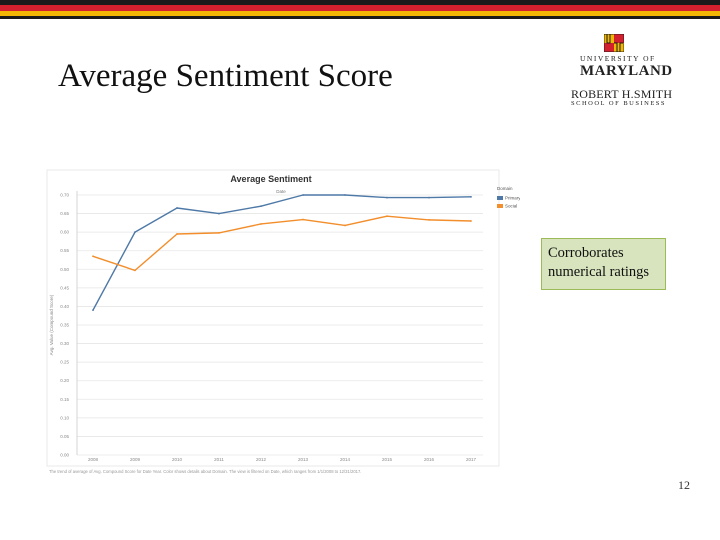  What do you see at coordinates (64, 380) in the screenshot?
I see `y-tick-label: 0.20` at bounding box center [64, 380].